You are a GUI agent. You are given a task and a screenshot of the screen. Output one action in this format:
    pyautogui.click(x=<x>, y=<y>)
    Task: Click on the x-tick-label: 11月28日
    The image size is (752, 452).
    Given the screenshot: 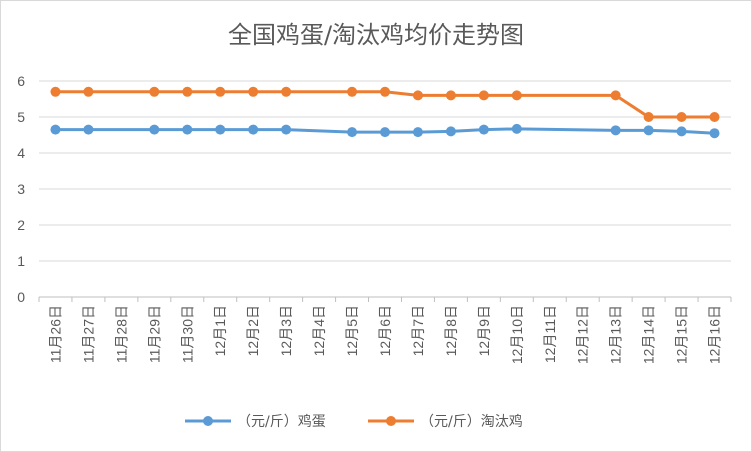 What is the action you would take?
    pyautogui.click(x=121, y=334)
    